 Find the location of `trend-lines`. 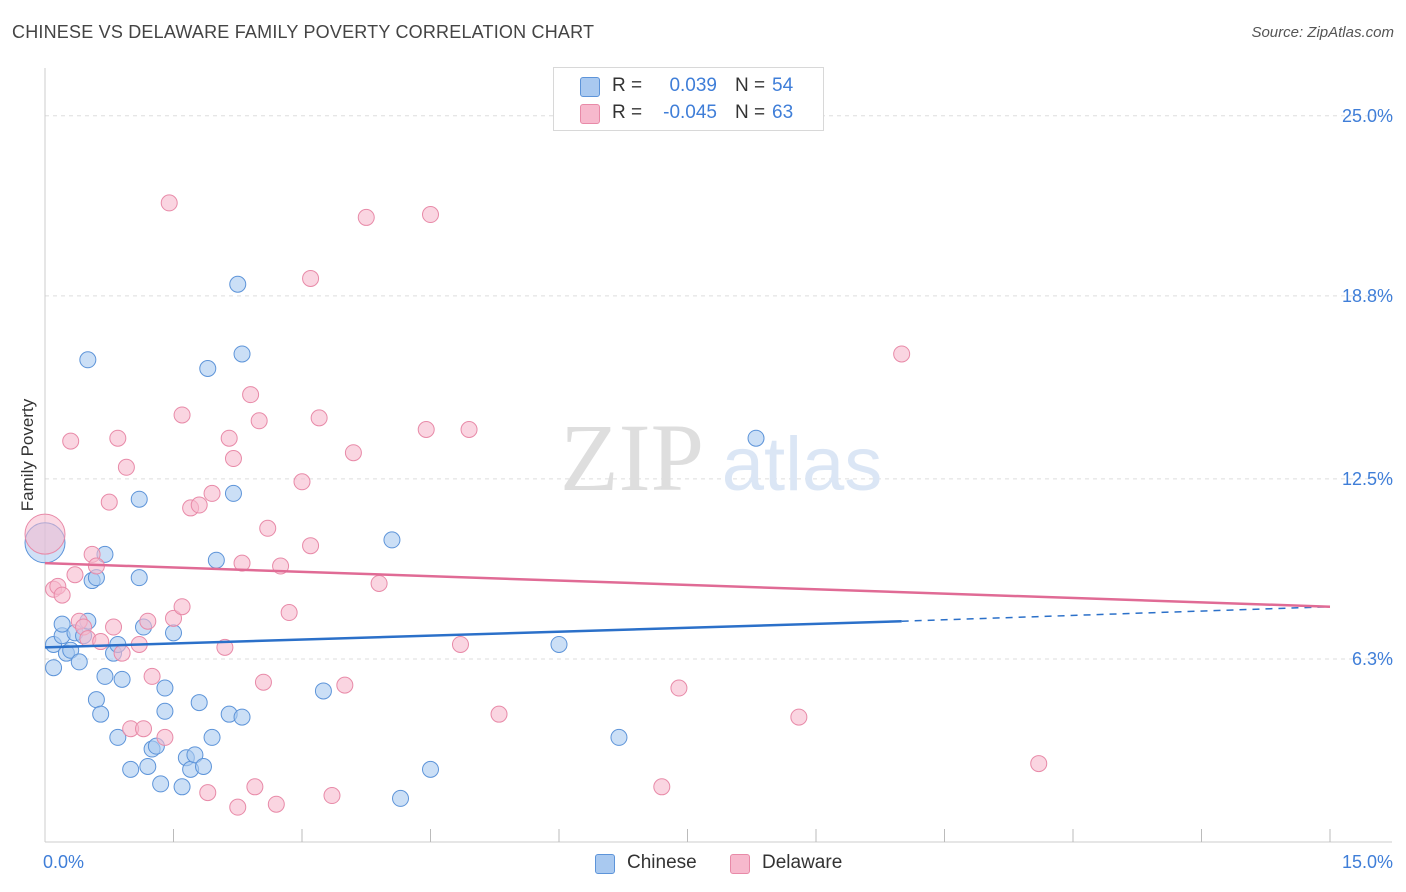

trend-lines is located at coordinates (687, 605).